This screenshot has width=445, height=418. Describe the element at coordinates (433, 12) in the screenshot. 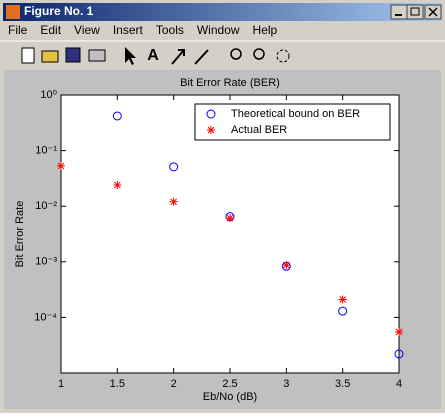

I see `close-glyph` at that location.